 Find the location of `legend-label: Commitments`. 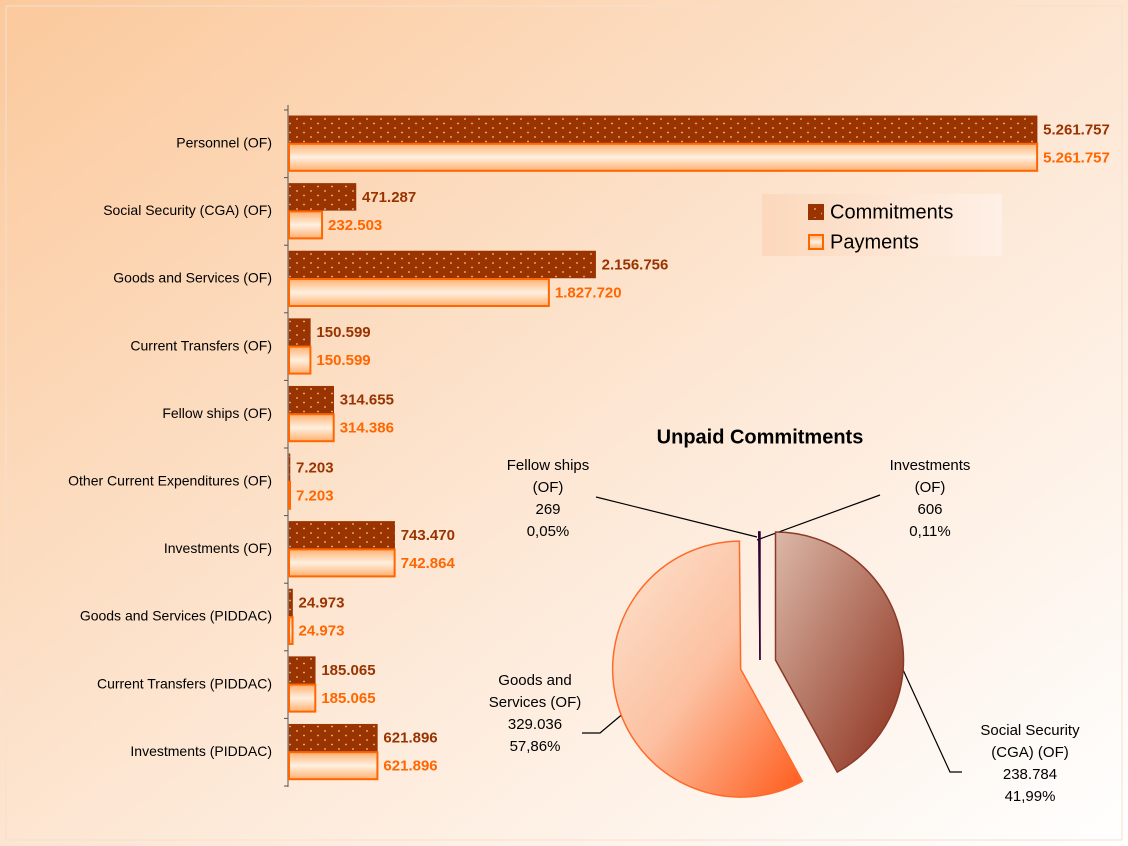

legend-label: Commitments is located at coordinates (891, 212).